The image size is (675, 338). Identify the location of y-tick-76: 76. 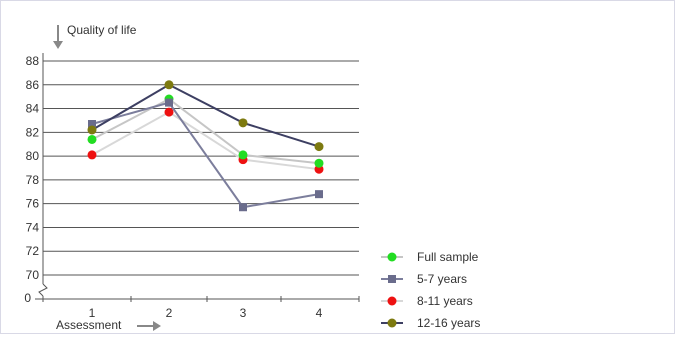
(33, 204).